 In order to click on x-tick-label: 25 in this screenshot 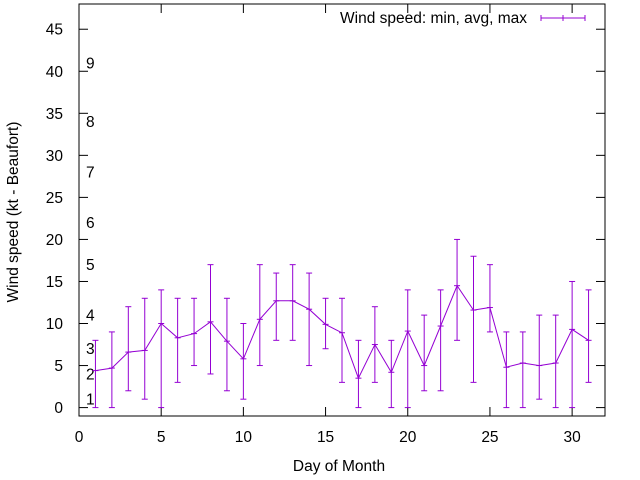, I will do `click(489, 437)`.